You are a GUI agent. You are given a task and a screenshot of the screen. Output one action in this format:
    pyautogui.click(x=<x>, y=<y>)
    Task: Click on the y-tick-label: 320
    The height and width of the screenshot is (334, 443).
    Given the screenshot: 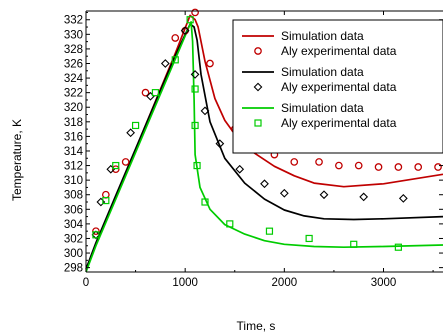 What is the action you would take?
    pyautogui.click(x=73, y=108)
    